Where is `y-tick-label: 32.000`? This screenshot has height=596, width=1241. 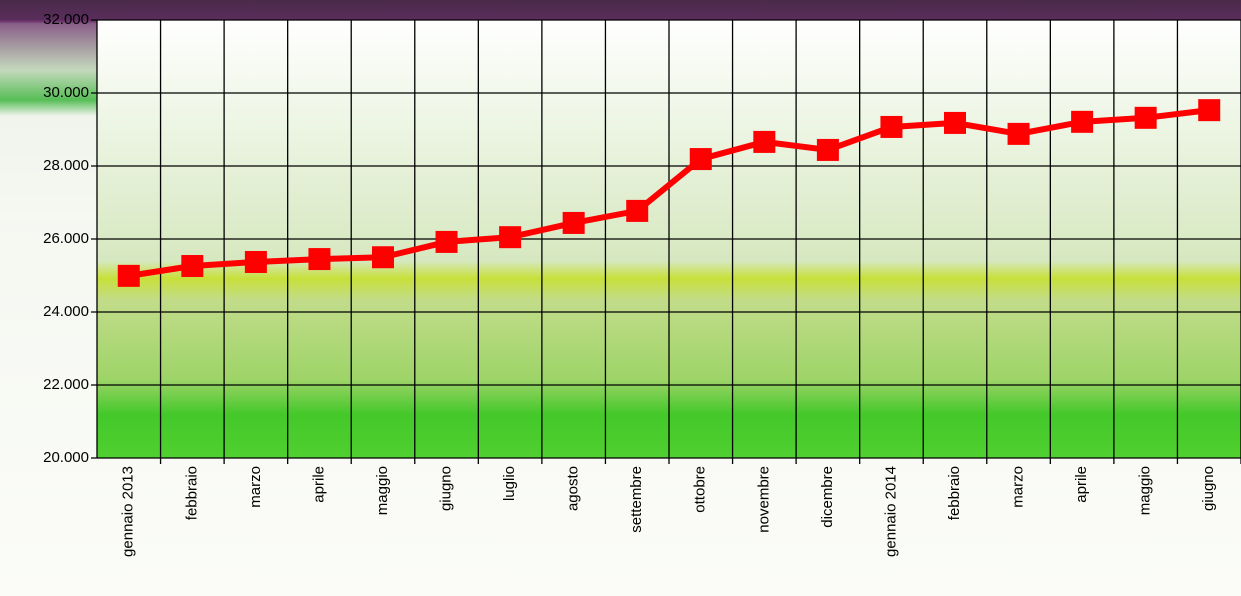 y-tick-label: 32.000 is located at coordinates (66, 19).